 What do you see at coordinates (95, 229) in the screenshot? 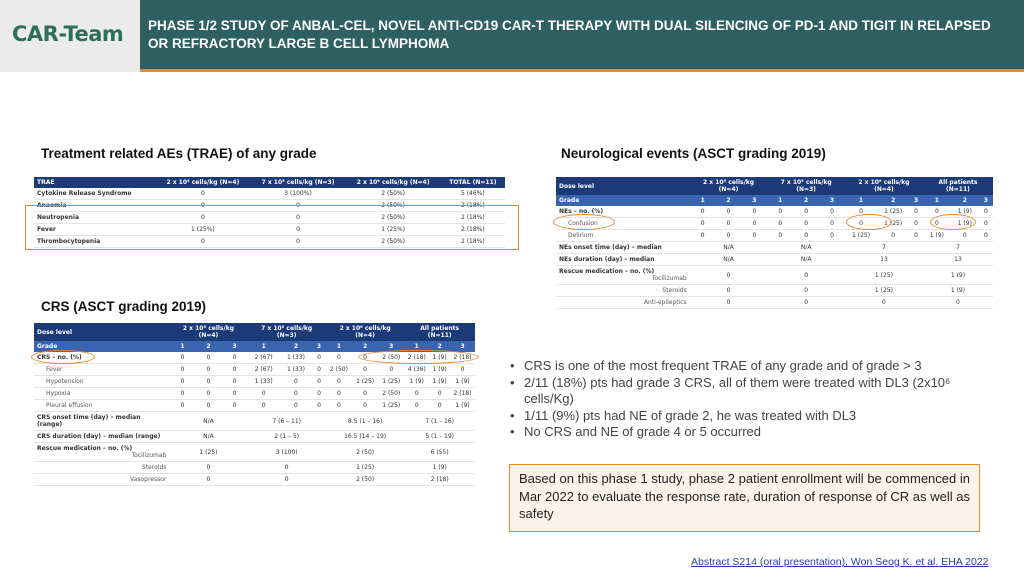
I see `table-cell: Fever` at bounding box center [95, 229].